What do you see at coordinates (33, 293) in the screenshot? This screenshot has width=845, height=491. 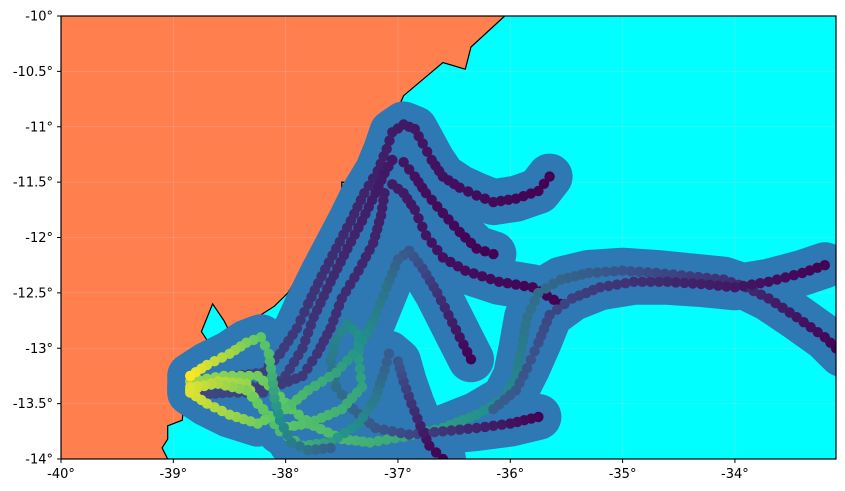 I see `y-tick-label: -12.5°` at bounding box center [33, 293].